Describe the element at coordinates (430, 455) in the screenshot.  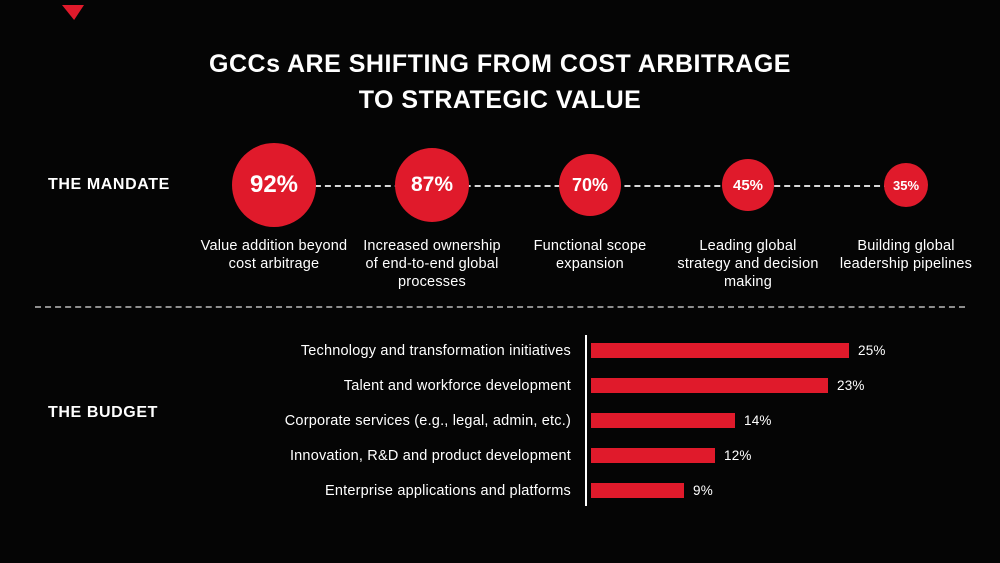
I see `budget-category-label: Innovation, R&D and product development` at that location.